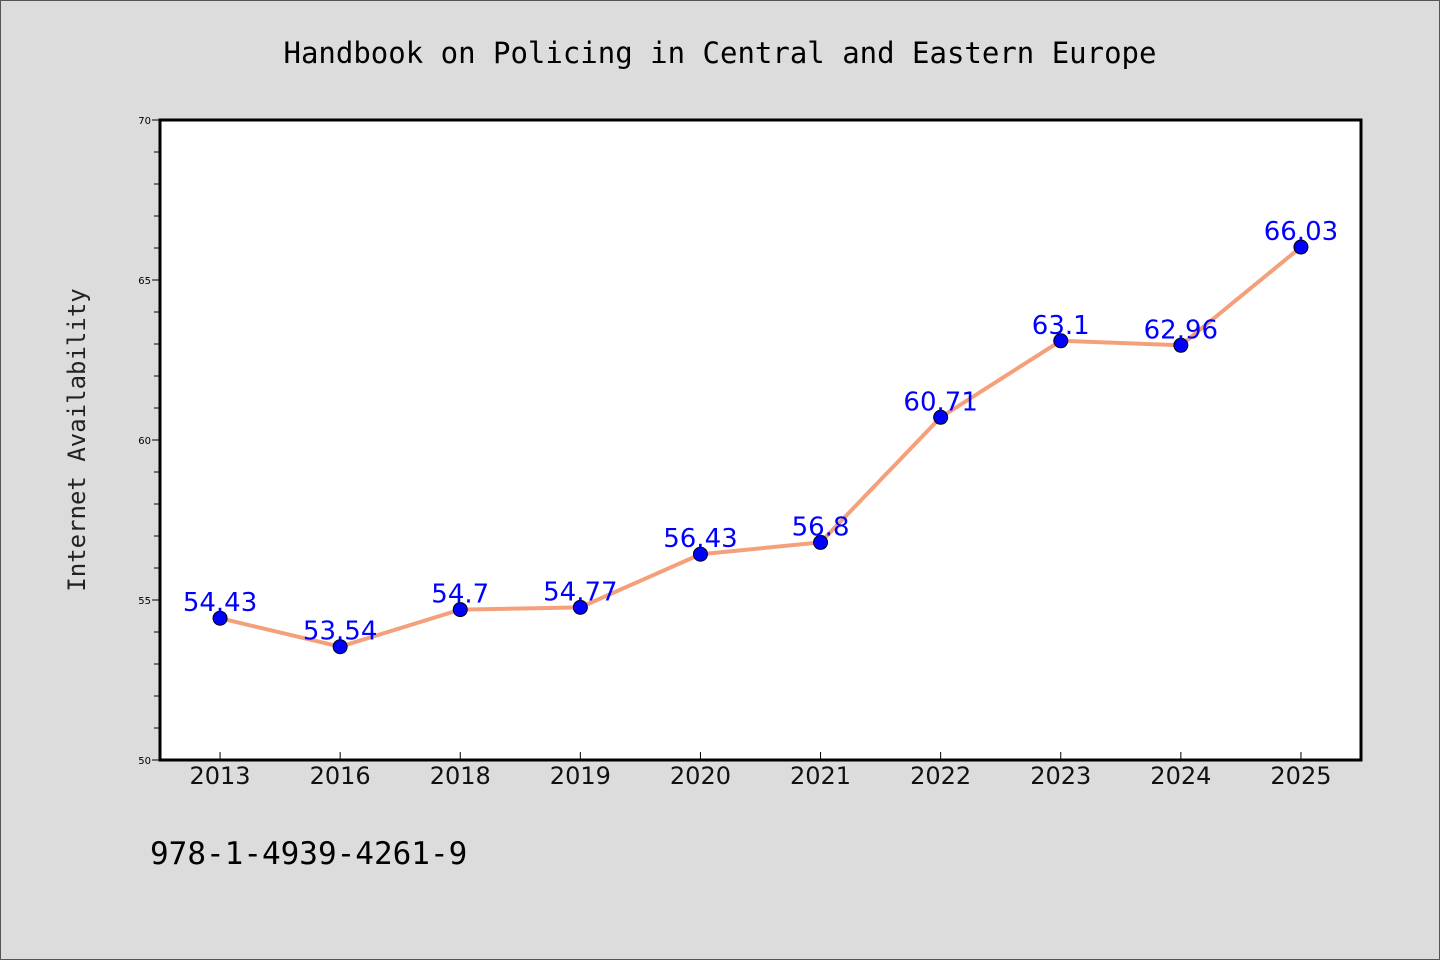 The image size is (1440, 960). What do you see at coordinates (144, 601) in the screenshot?
I see `y-tick-label: 55` at bounding box center [144, 601].